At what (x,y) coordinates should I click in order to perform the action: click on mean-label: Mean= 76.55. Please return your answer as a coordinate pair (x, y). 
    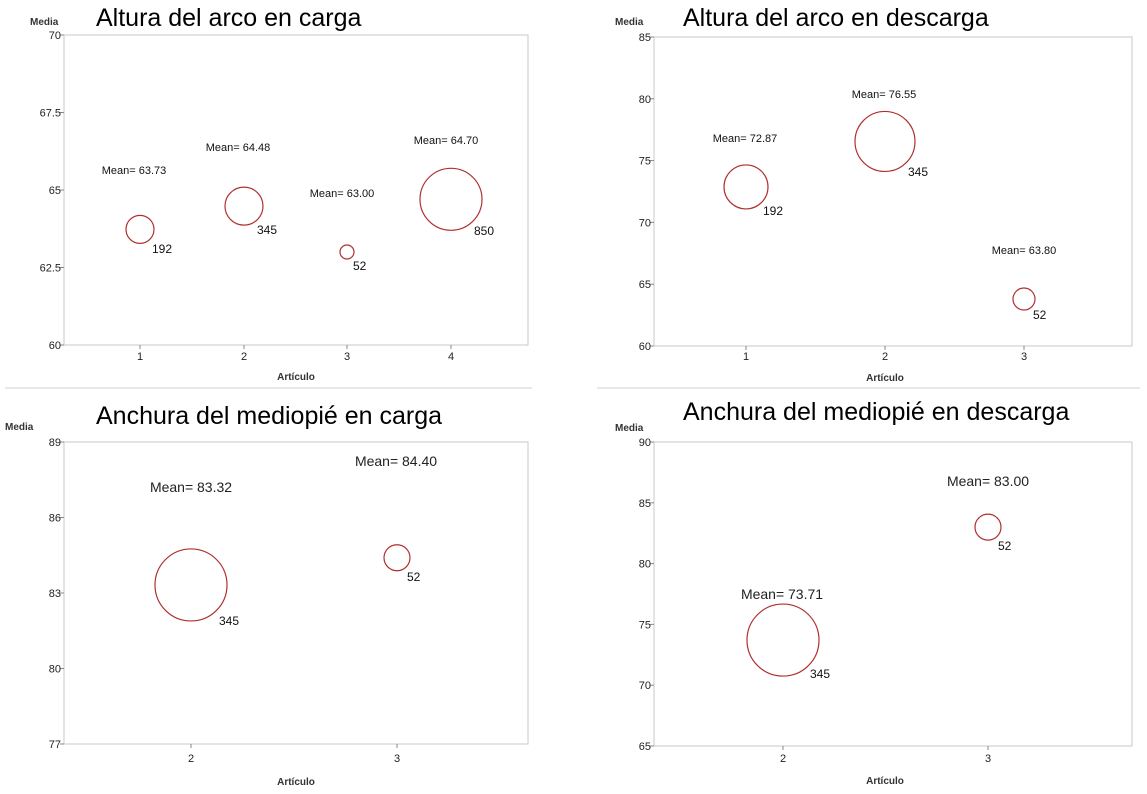
    Looking at the image, I should click on (884, 95).